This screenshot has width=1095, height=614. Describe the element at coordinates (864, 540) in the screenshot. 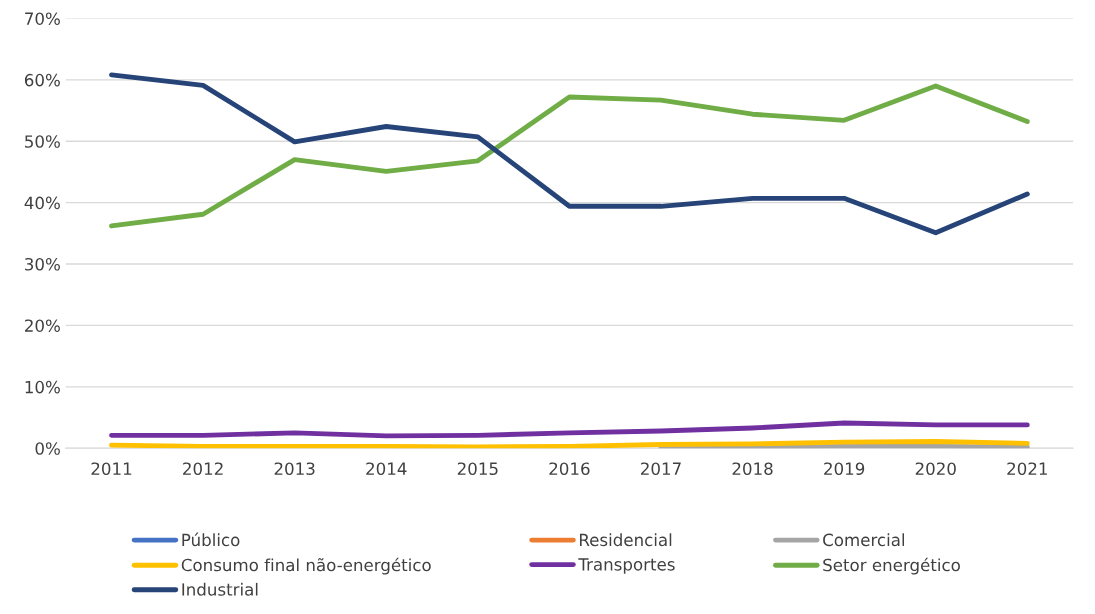

I see `legend-label: Comercial` at that location.